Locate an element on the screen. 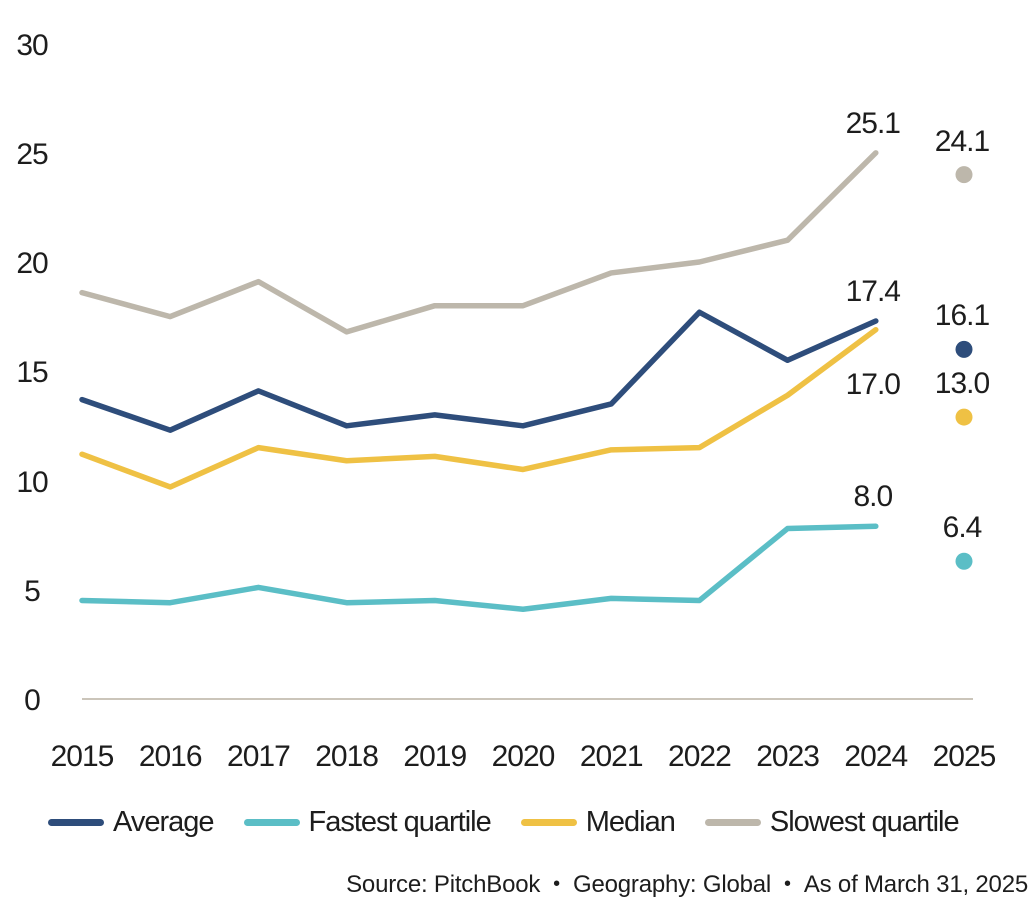 This screenshot has width=1034, height=920. legend-item-slowest-quartile: Slowest quartile is located at coordinates (832, 822).